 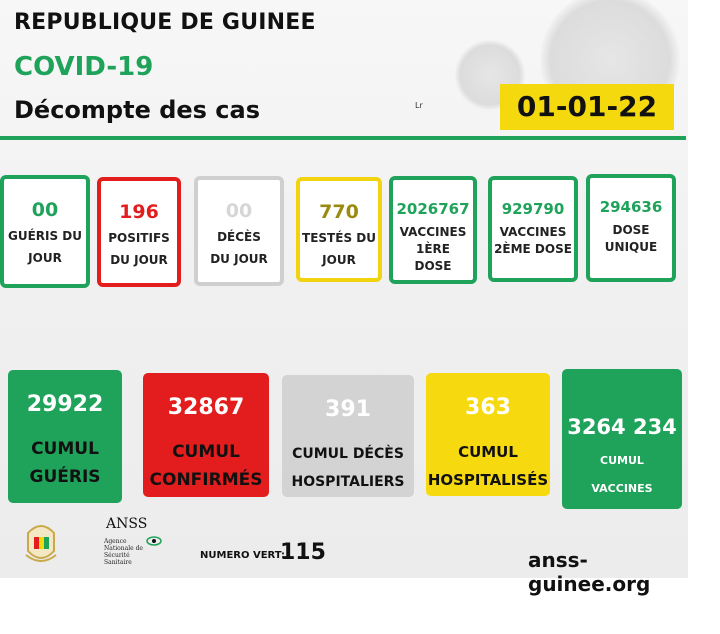 I want to click on cumul-value: 32867, so click(x=206, y=407).